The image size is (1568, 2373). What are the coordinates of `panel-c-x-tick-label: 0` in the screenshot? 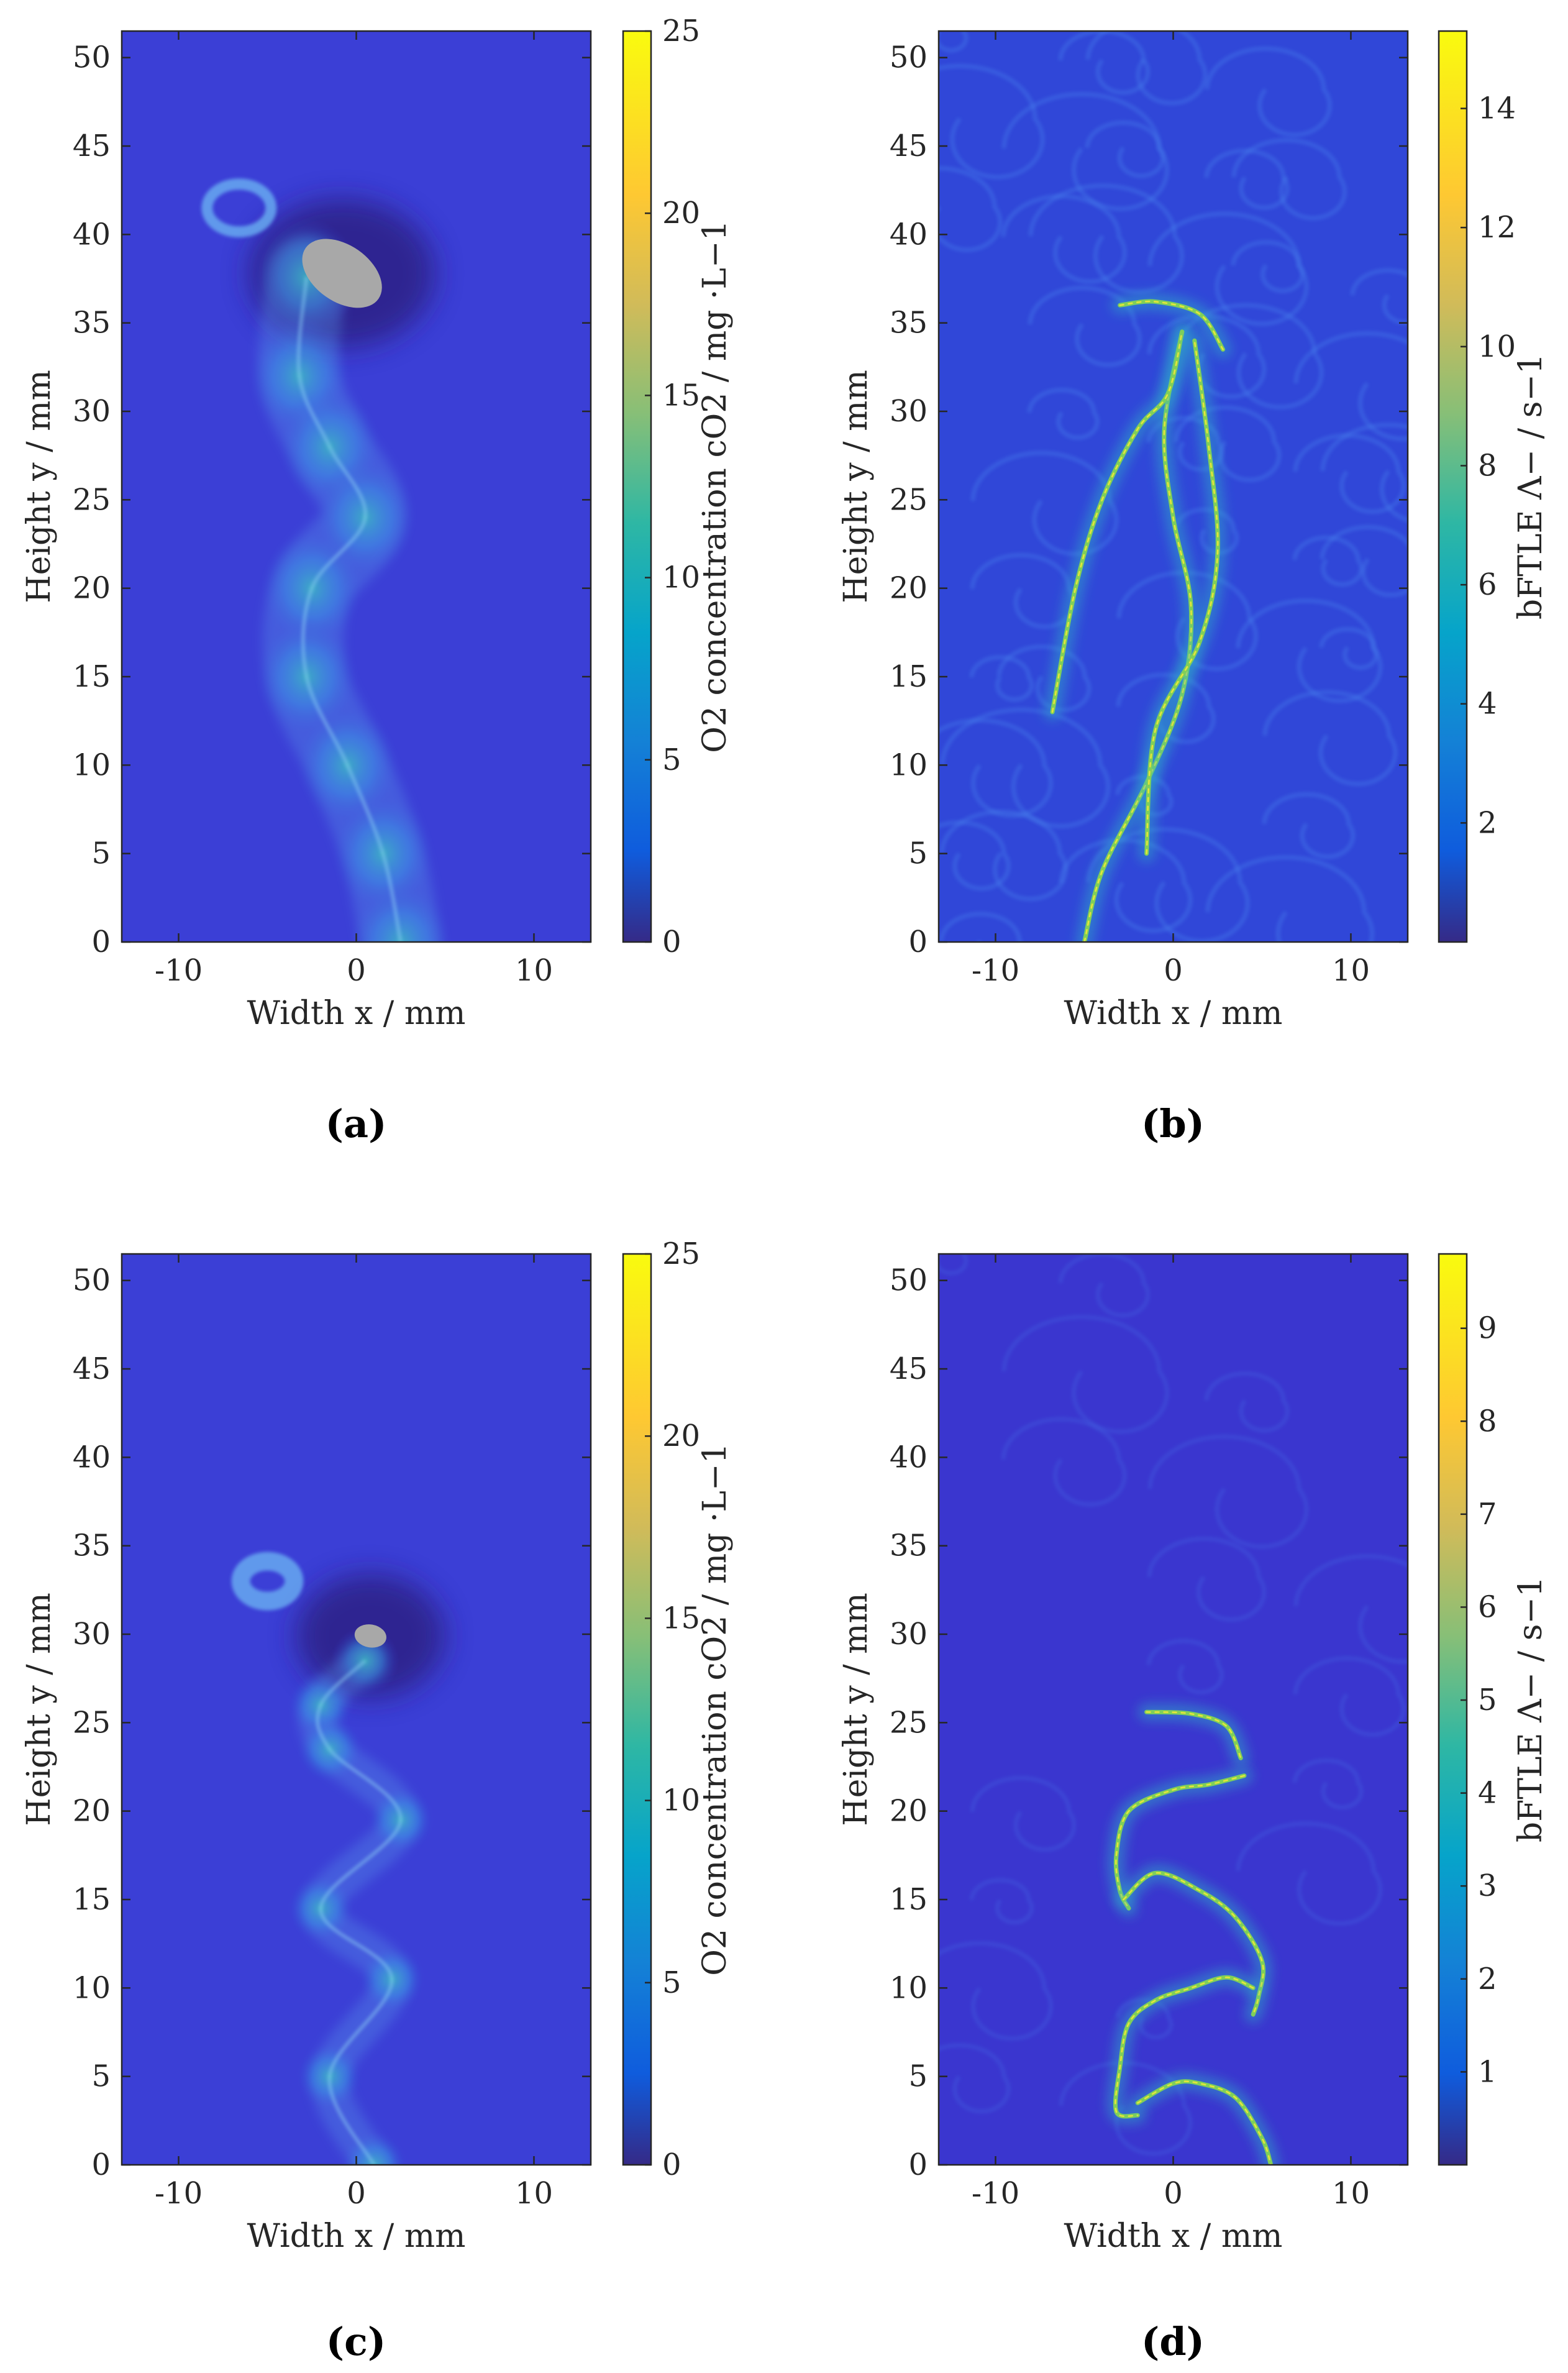 It's located at (356, 2193).